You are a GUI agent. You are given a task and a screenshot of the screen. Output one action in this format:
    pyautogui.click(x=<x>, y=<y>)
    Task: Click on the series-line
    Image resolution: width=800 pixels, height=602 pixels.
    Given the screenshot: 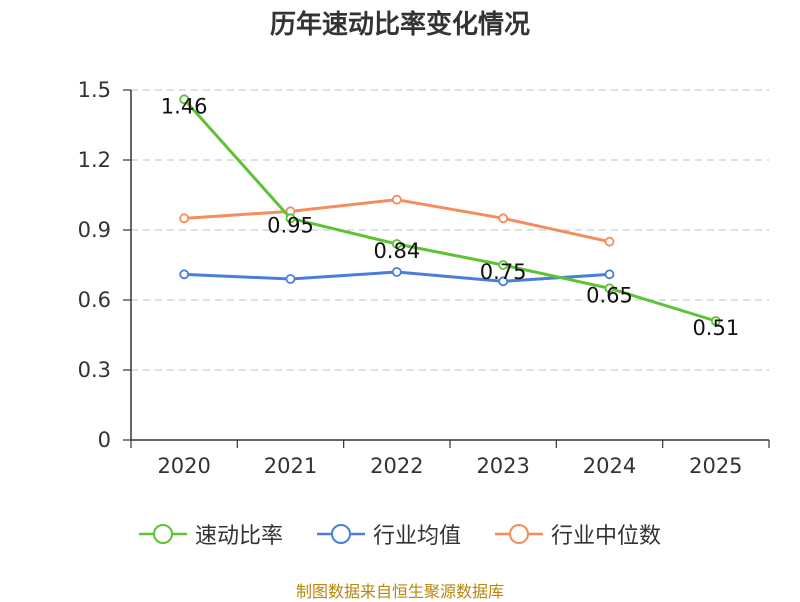 What is the action you would take?
    pyautogui.click(x=397, y=221)
    